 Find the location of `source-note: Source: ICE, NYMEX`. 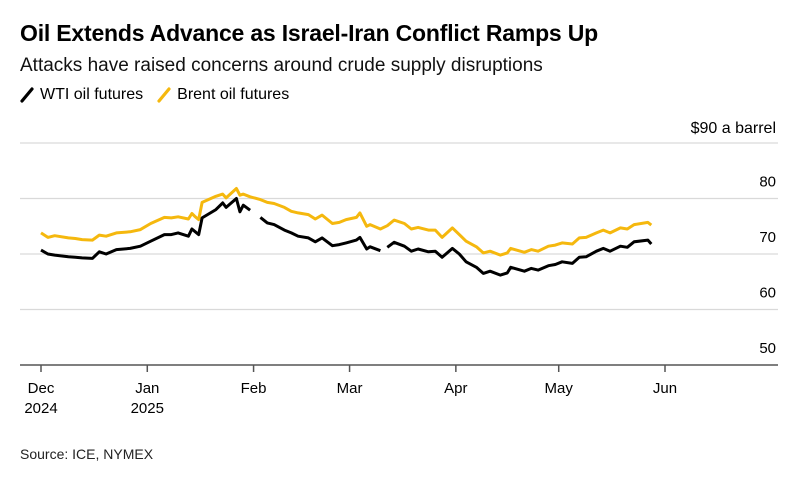

source-note: Source: ICE, NYMEX is located at coordinates (87, 454).